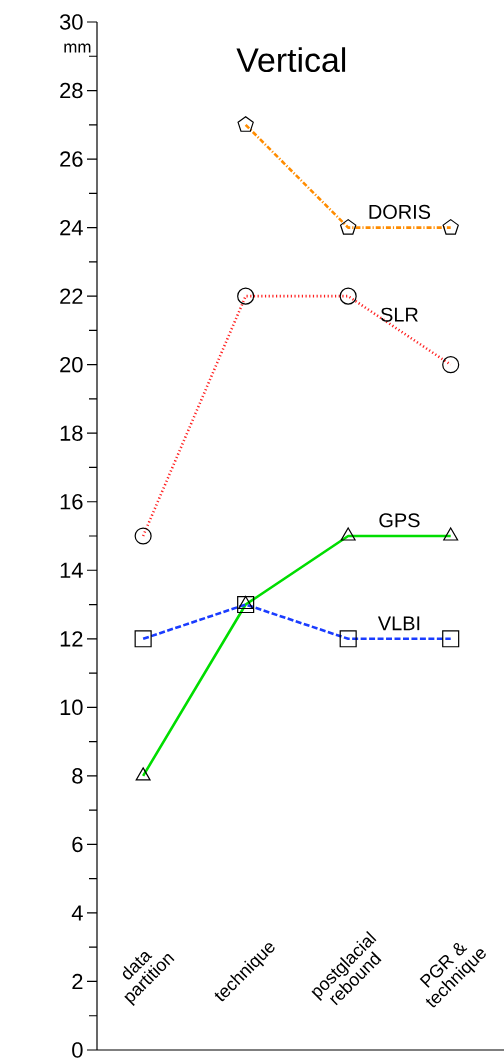  What do you see at coordinates (399, 314) in the screenshot?
I see `series-label: SLR` at bounding box center [399, 314].